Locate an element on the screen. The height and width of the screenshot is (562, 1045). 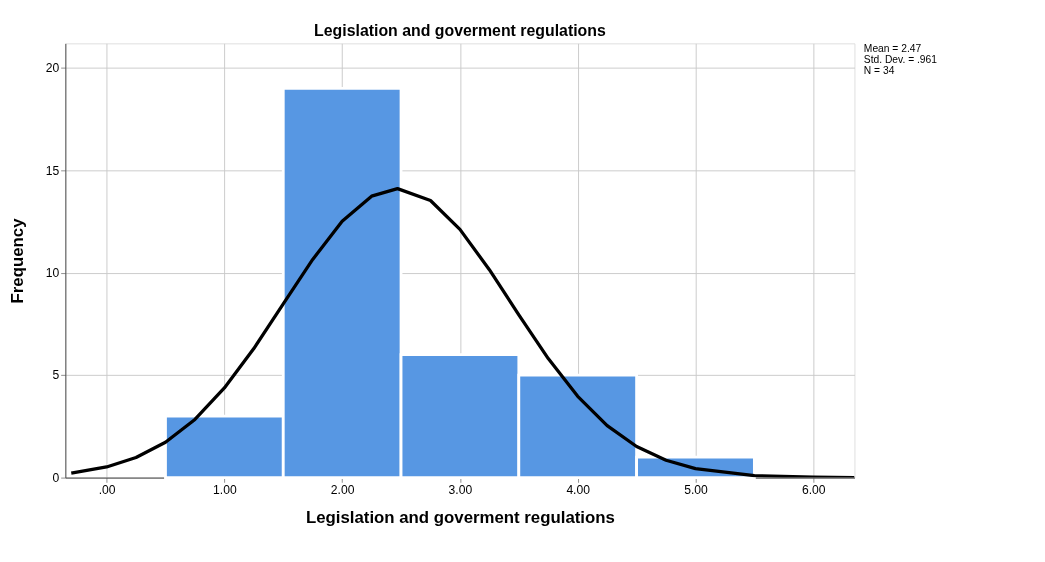
y-axis-title: Frequency is located at coordinates (18, 260).